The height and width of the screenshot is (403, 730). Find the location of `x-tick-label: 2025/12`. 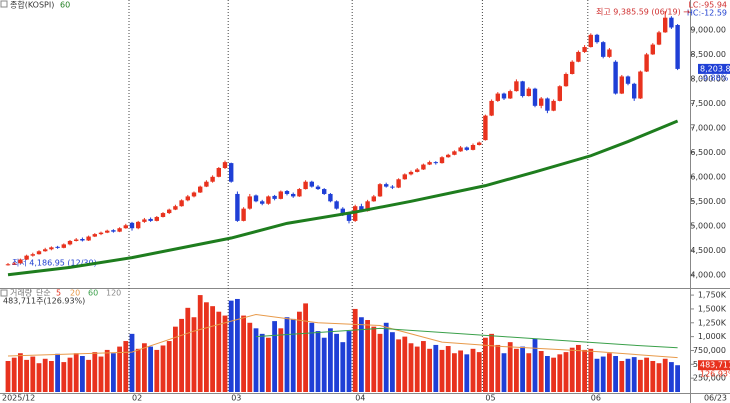

x-tick-label: 2025/12 is located at coordinates (18, 398).